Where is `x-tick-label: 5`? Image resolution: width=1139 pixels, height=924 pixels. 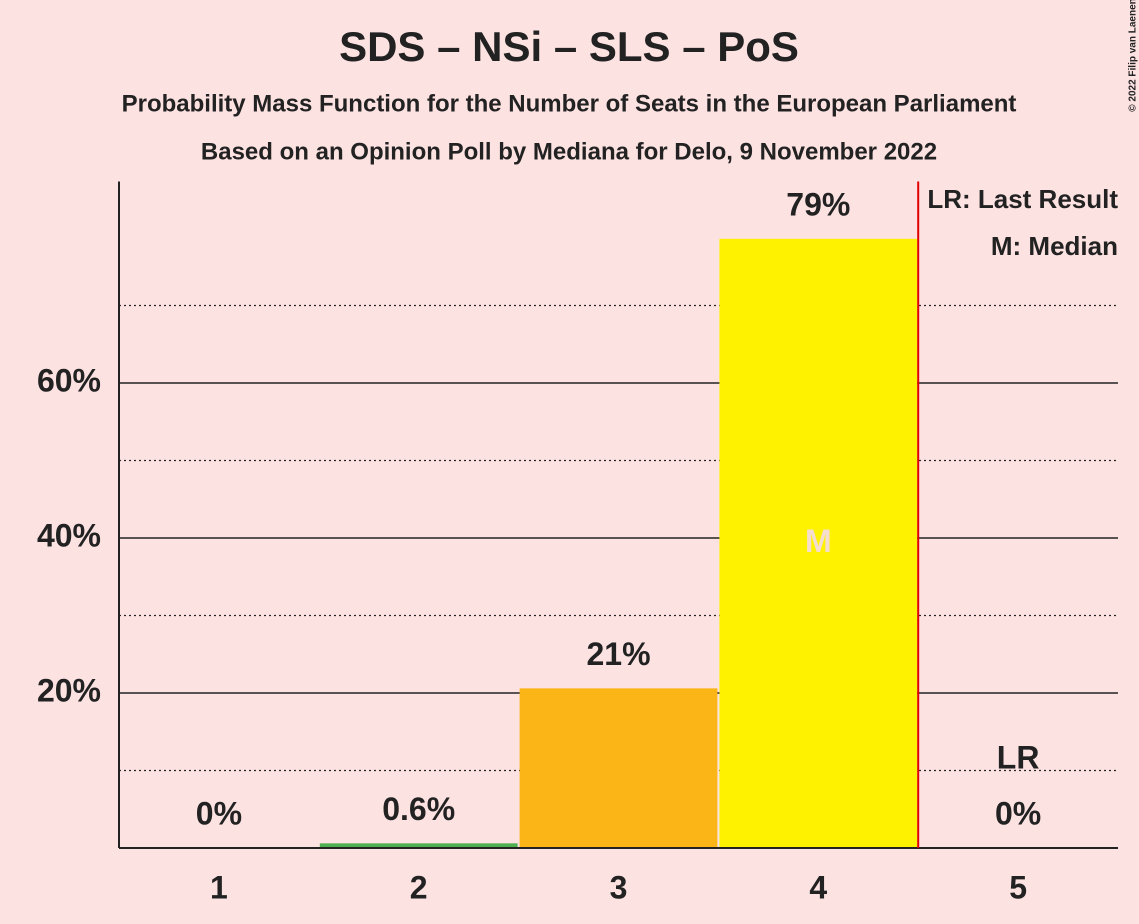 x-tick-label: 5 is located at coordinates (1018, 887).